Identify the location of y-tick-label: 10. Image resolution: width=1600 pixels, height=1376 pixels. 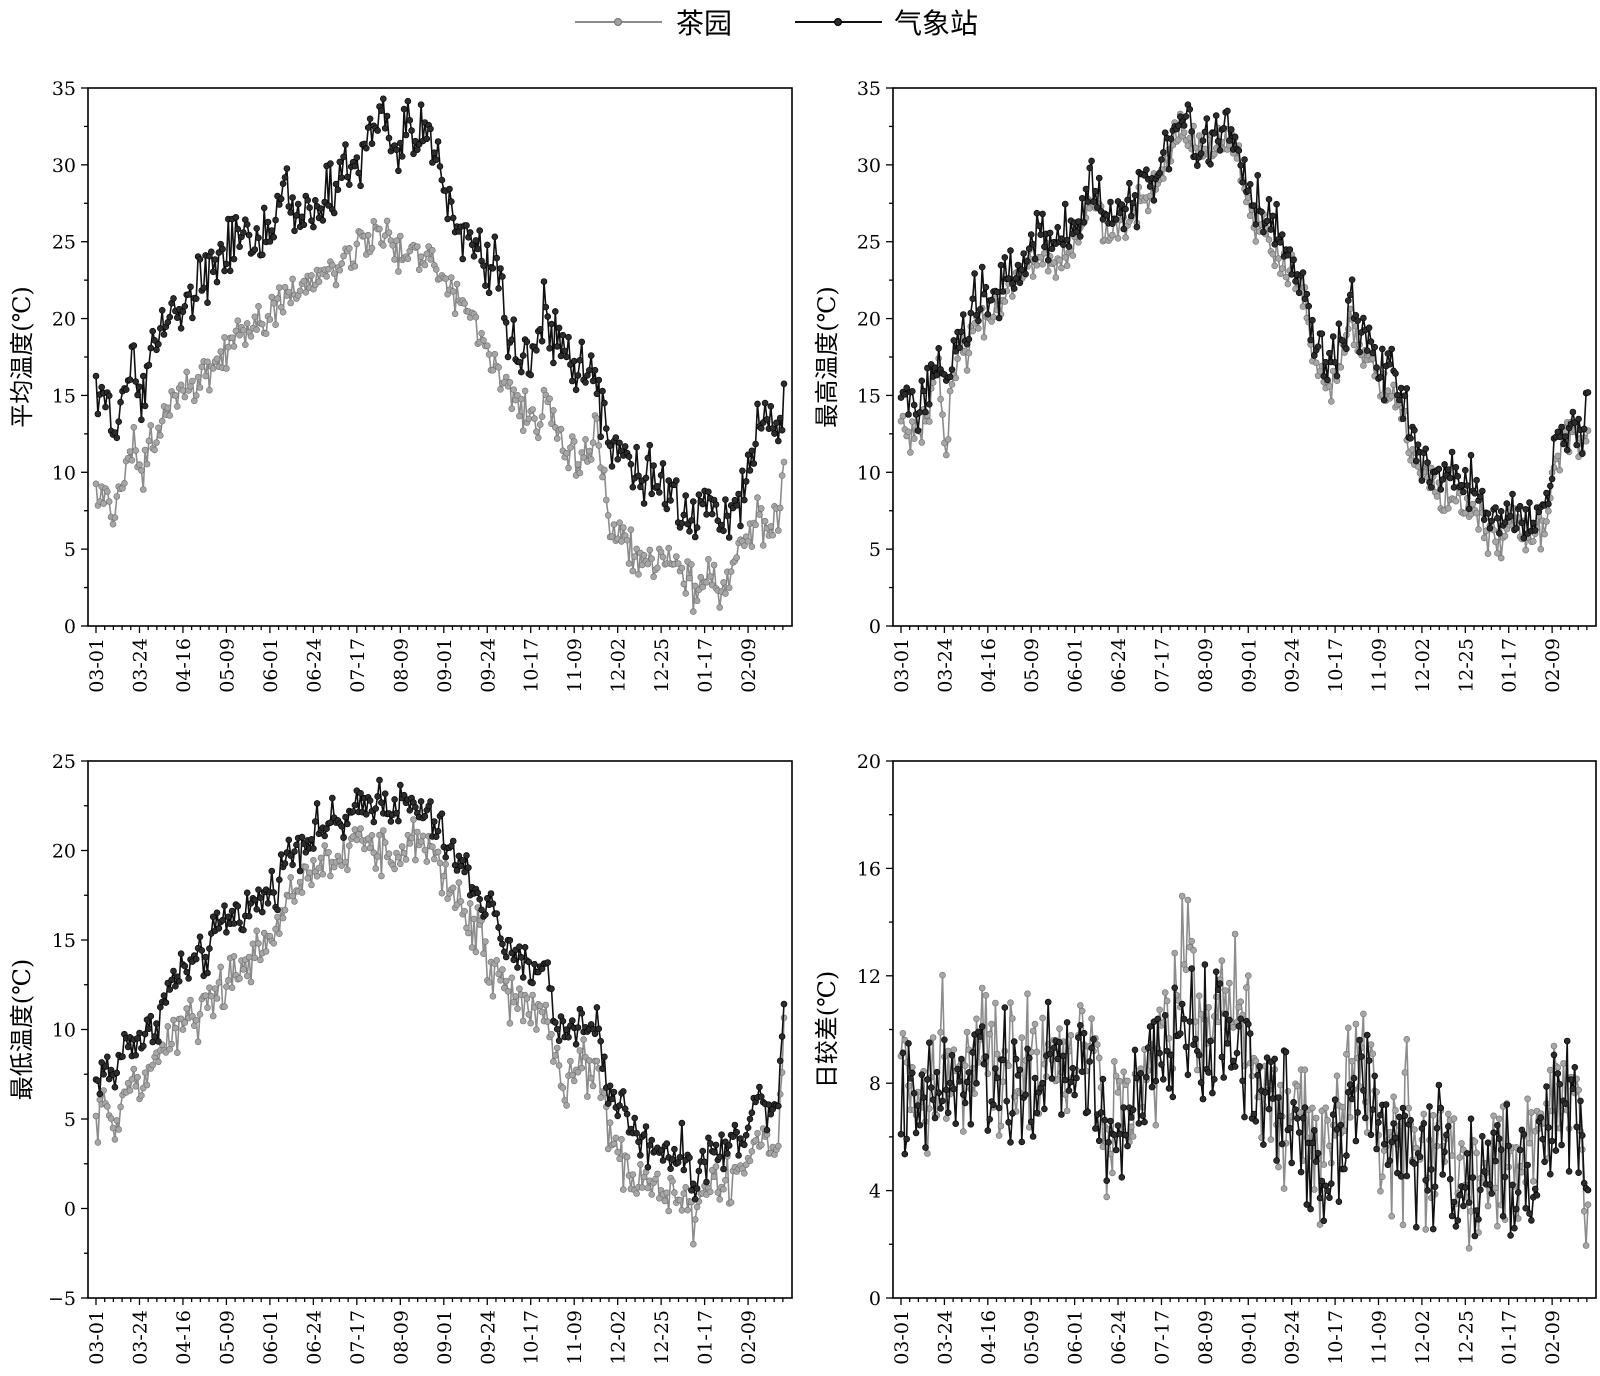
(64, 473).